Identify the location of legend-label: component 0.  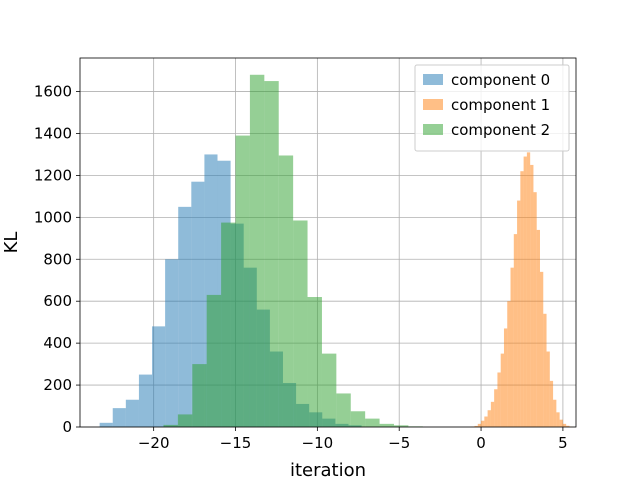
(500, 80).